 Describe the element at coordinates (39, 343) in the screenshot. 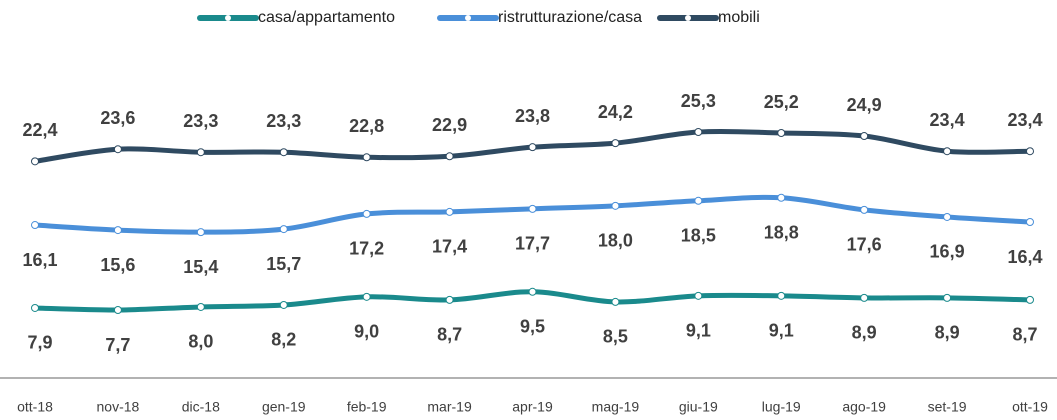

I see `data-label: 7,9` at that location.